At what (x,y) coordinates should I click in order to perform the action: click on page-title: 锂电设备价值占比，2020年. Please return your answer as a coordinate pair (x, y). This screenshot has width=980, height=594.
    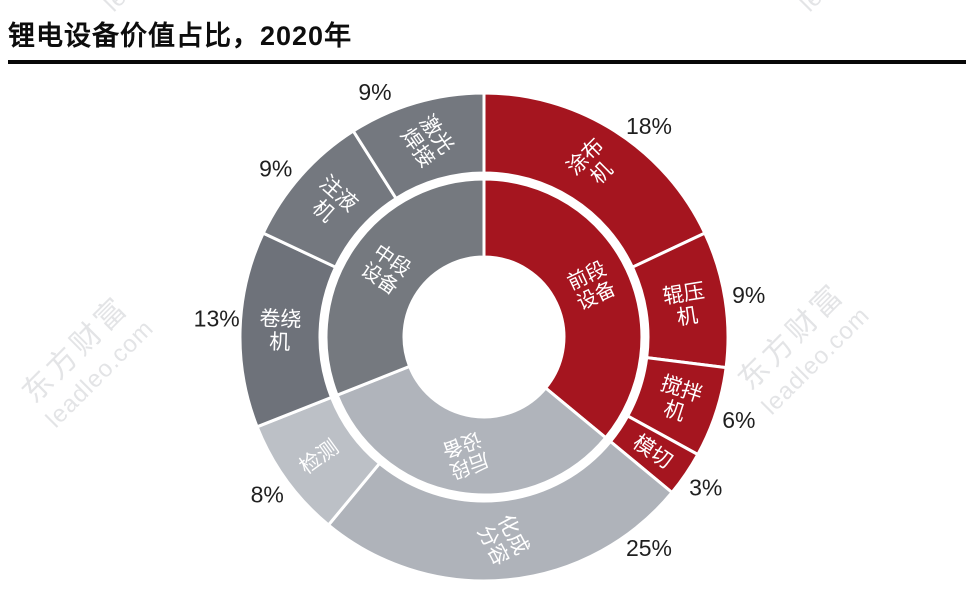
    Looking at the image, I should click on (180, 36).